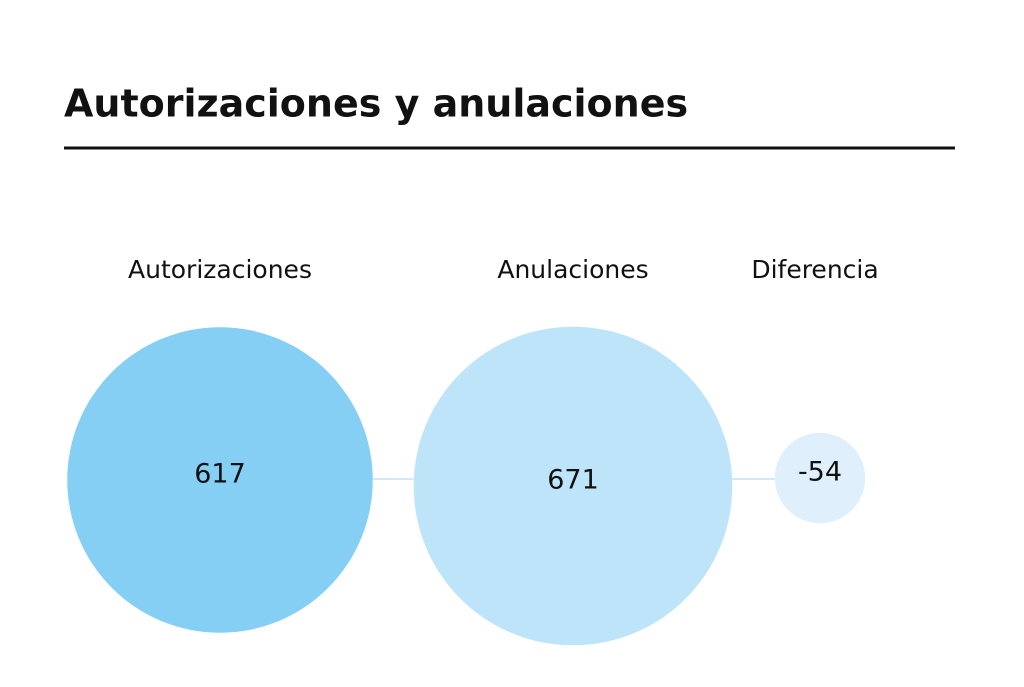 The height and width of the screenshot is (687, 1024). I want to click on value-label: 671, so click(573, 480).